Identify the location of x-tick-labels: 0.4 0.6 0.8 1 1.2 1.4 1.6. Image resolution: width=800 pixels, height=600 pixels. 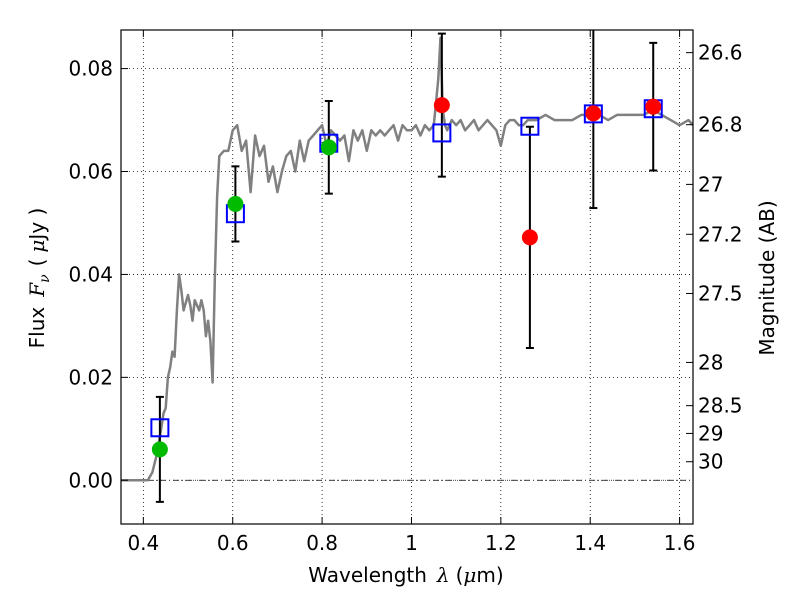
(411, 543).